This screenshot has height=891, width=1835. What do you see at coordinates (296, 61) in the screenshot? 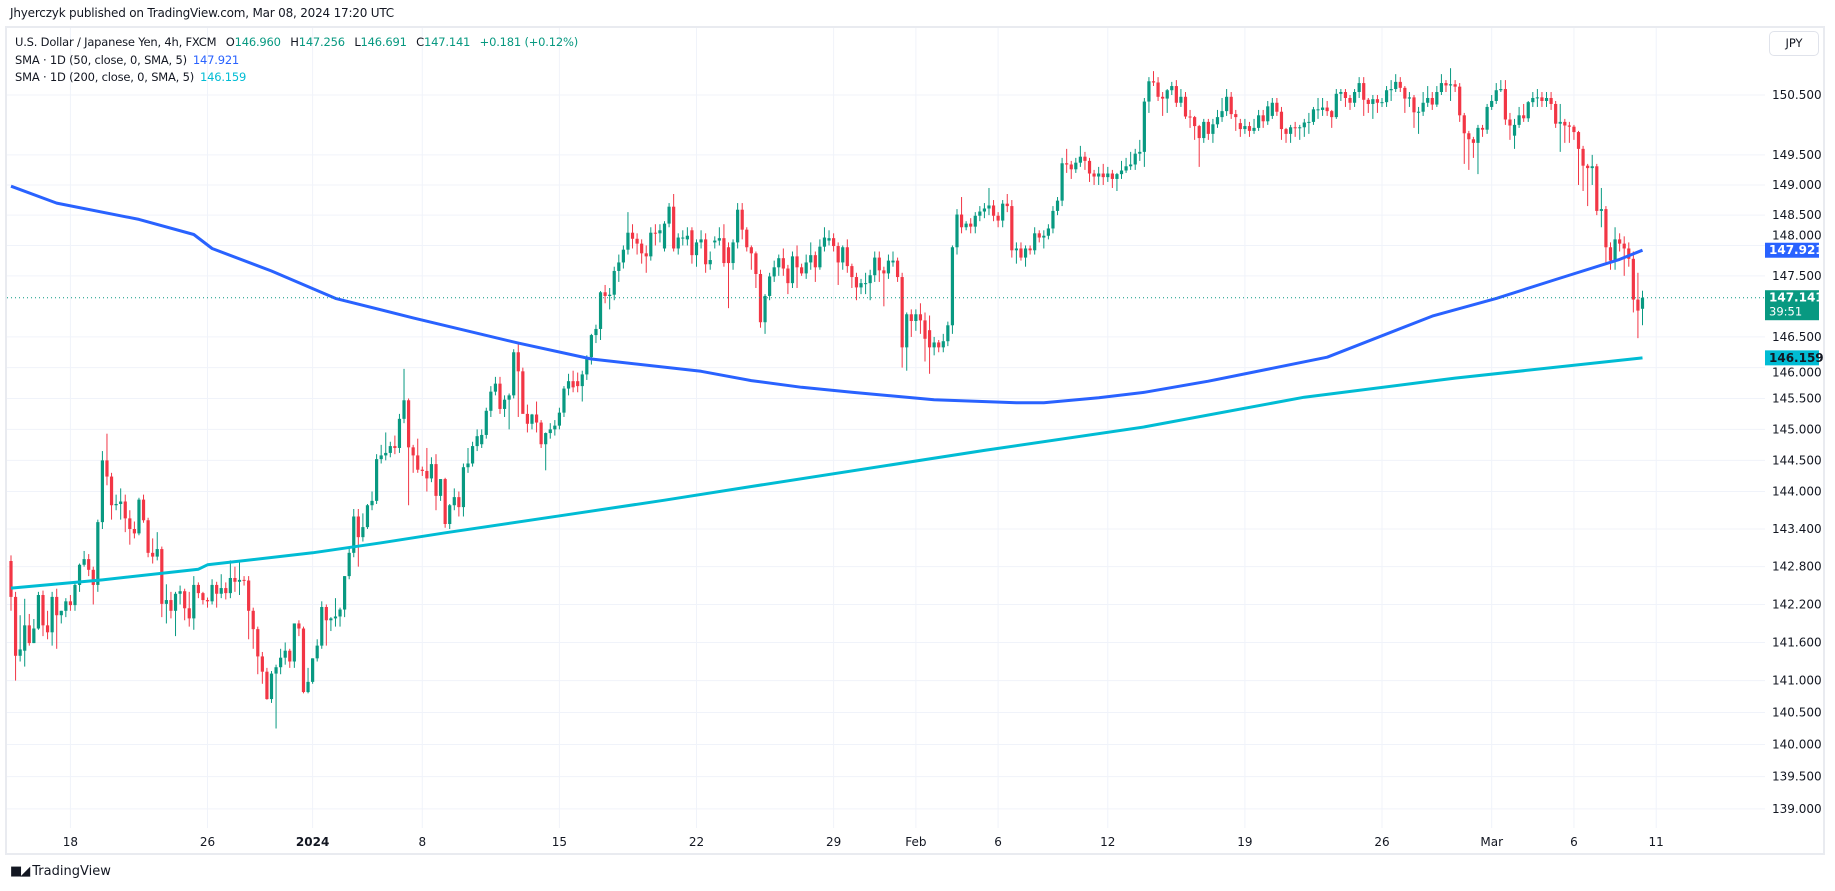
I see `legend-sma50-row: SMA · 1D (50, close, 0, SMA, 5) 147.921` at bounding box center [296, 61].